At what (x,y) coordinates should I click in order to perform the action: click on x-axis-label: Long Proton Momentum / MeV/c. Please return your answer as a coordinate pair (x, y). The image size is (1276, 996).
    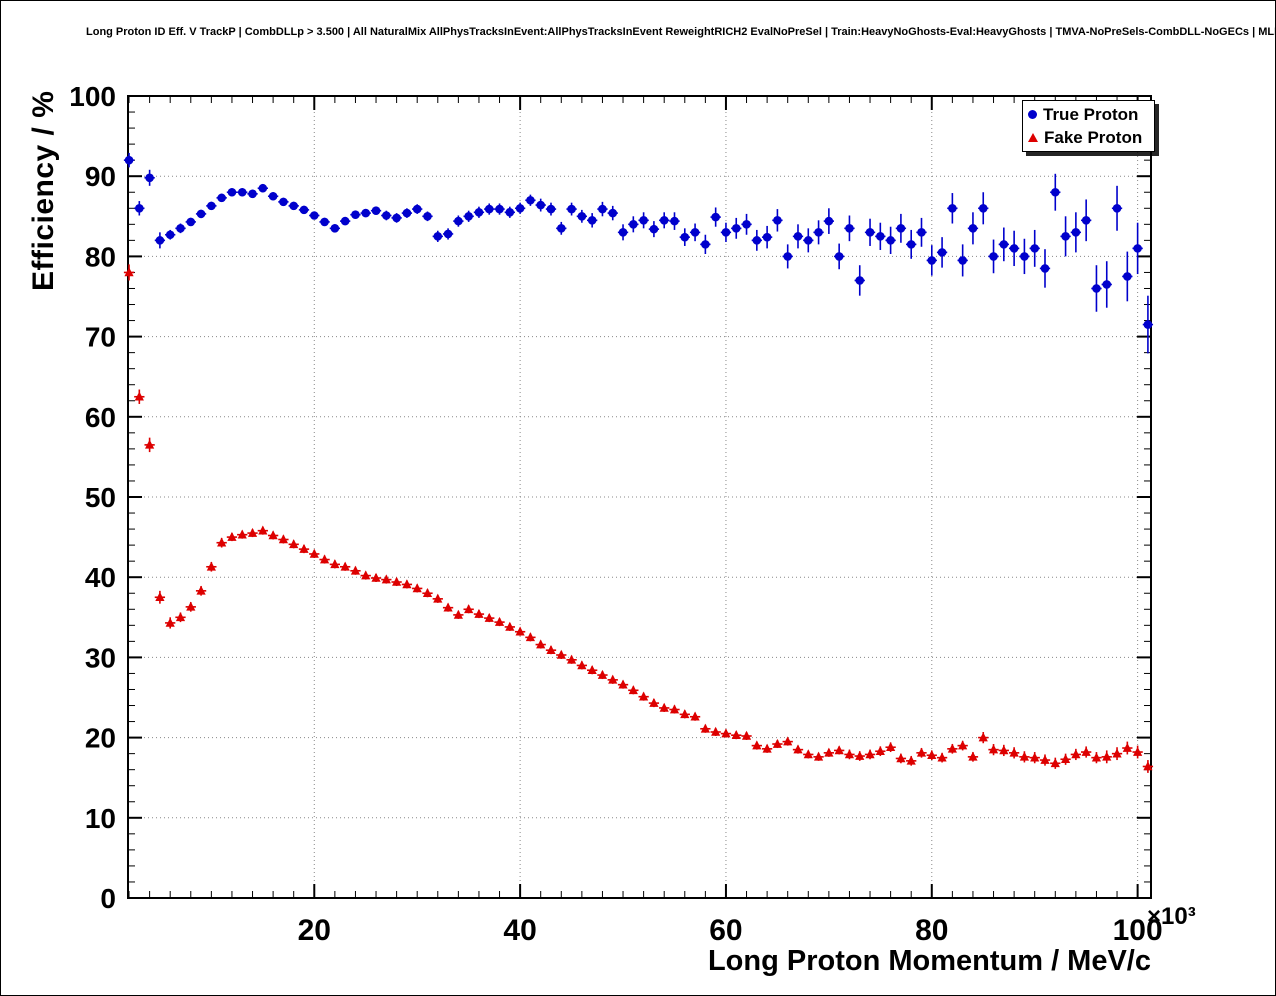
    Looking at the image, I should click on (929, 961).